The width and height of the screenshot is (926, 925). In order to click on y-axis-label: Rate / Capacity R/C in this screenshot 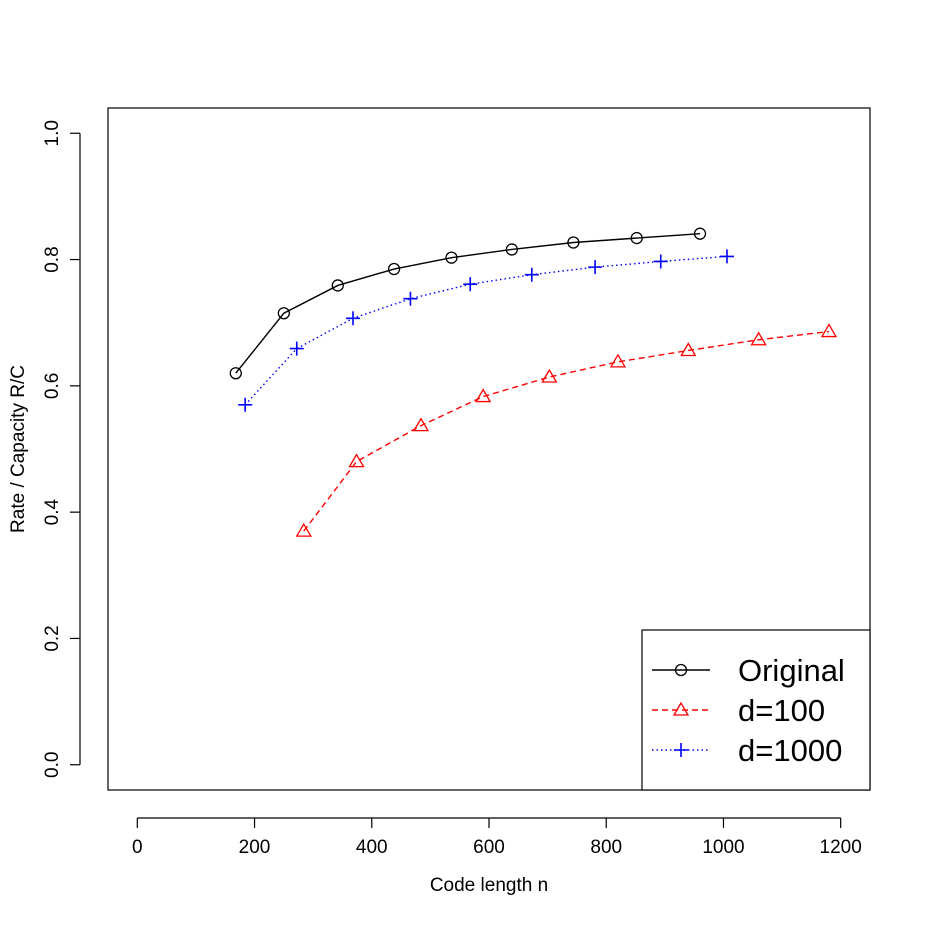, I will do `click(18, 449)`.